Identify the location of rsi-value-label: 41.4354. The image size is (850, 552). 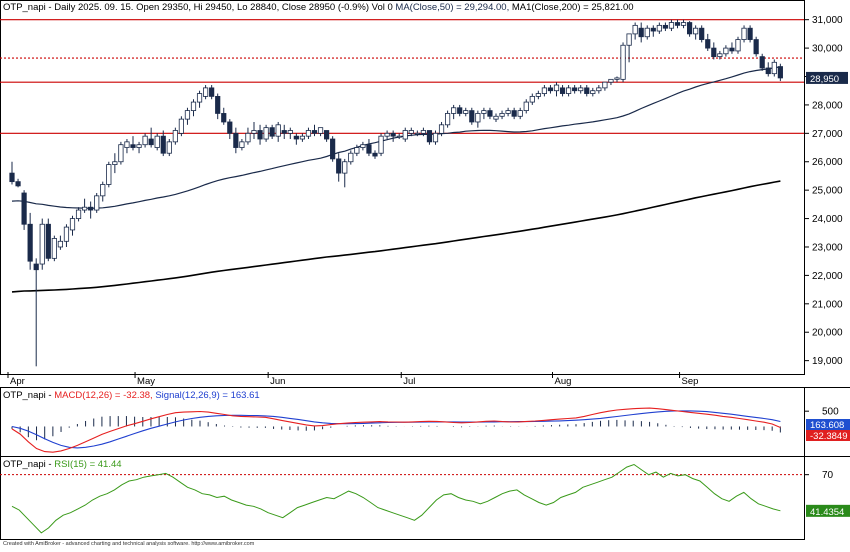
(827, 512).